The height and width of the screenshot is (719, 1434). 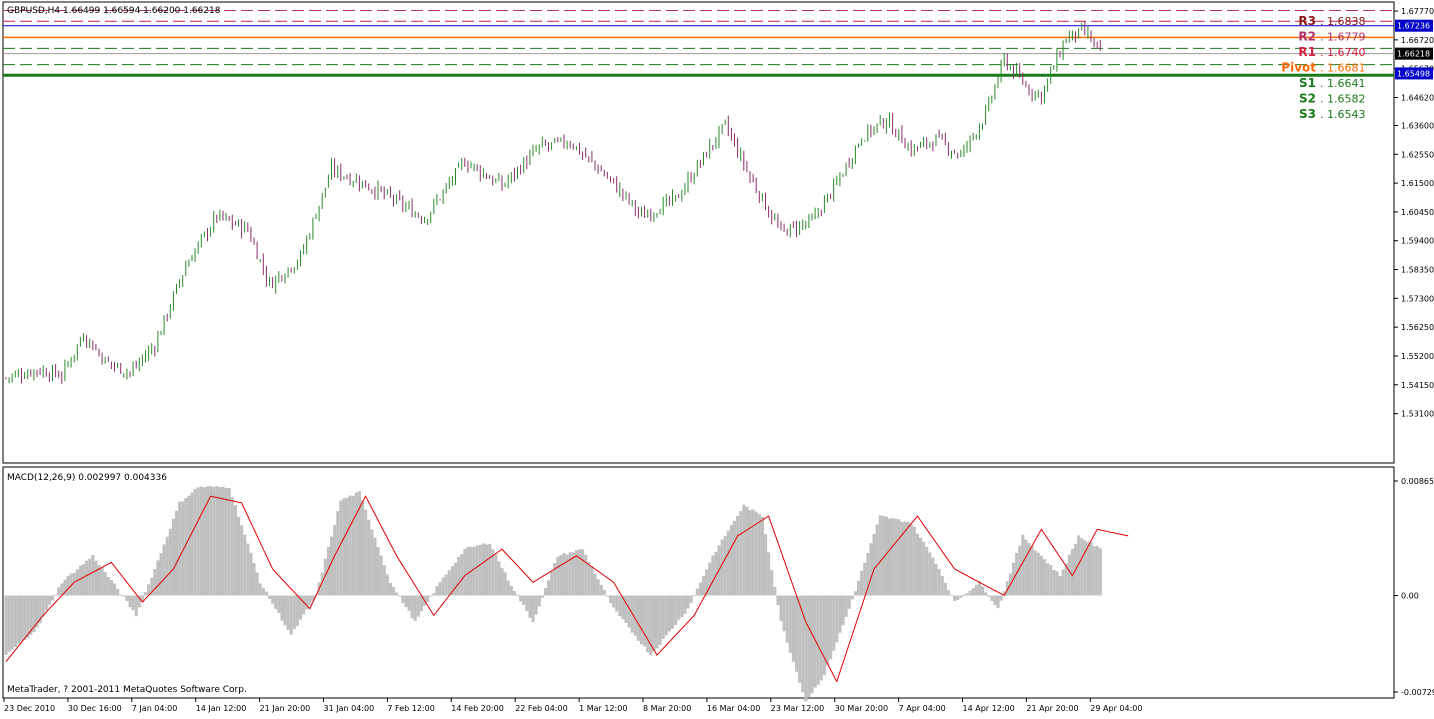 I want to click on price-tick-label: 1.53100, so click(x=1417, y=414).